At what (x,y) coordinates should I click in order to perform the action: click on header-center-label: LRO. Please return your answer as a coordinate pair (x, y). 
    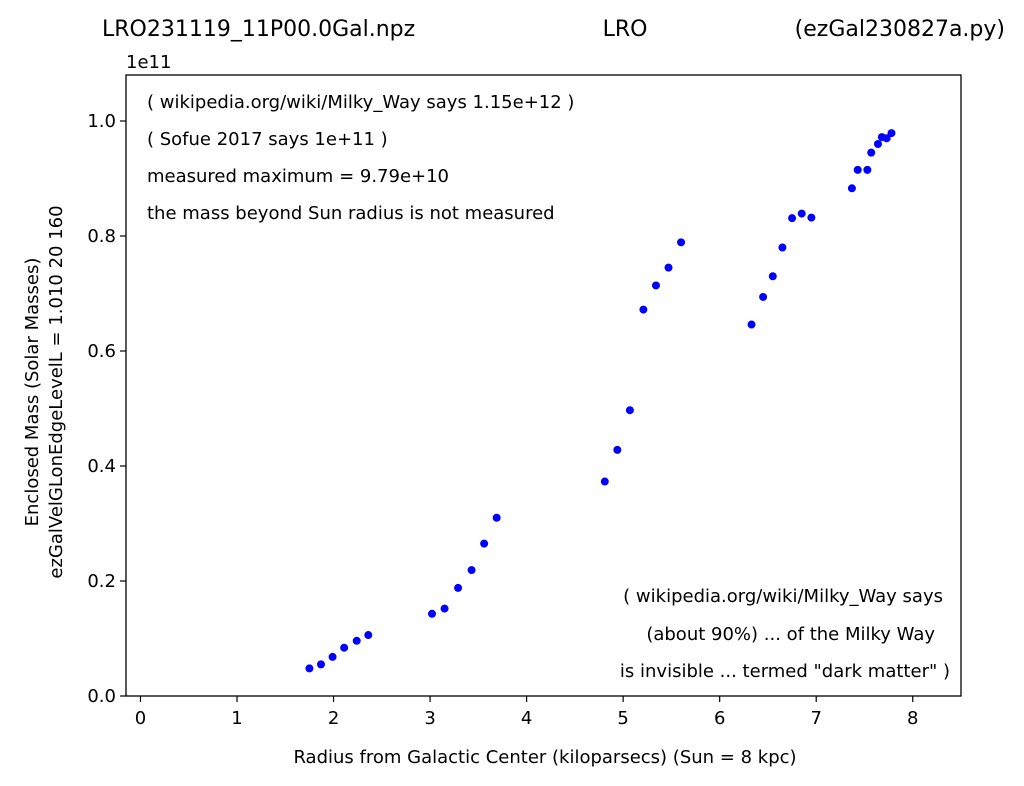
    Looking at the image, I should click on (625, 29).